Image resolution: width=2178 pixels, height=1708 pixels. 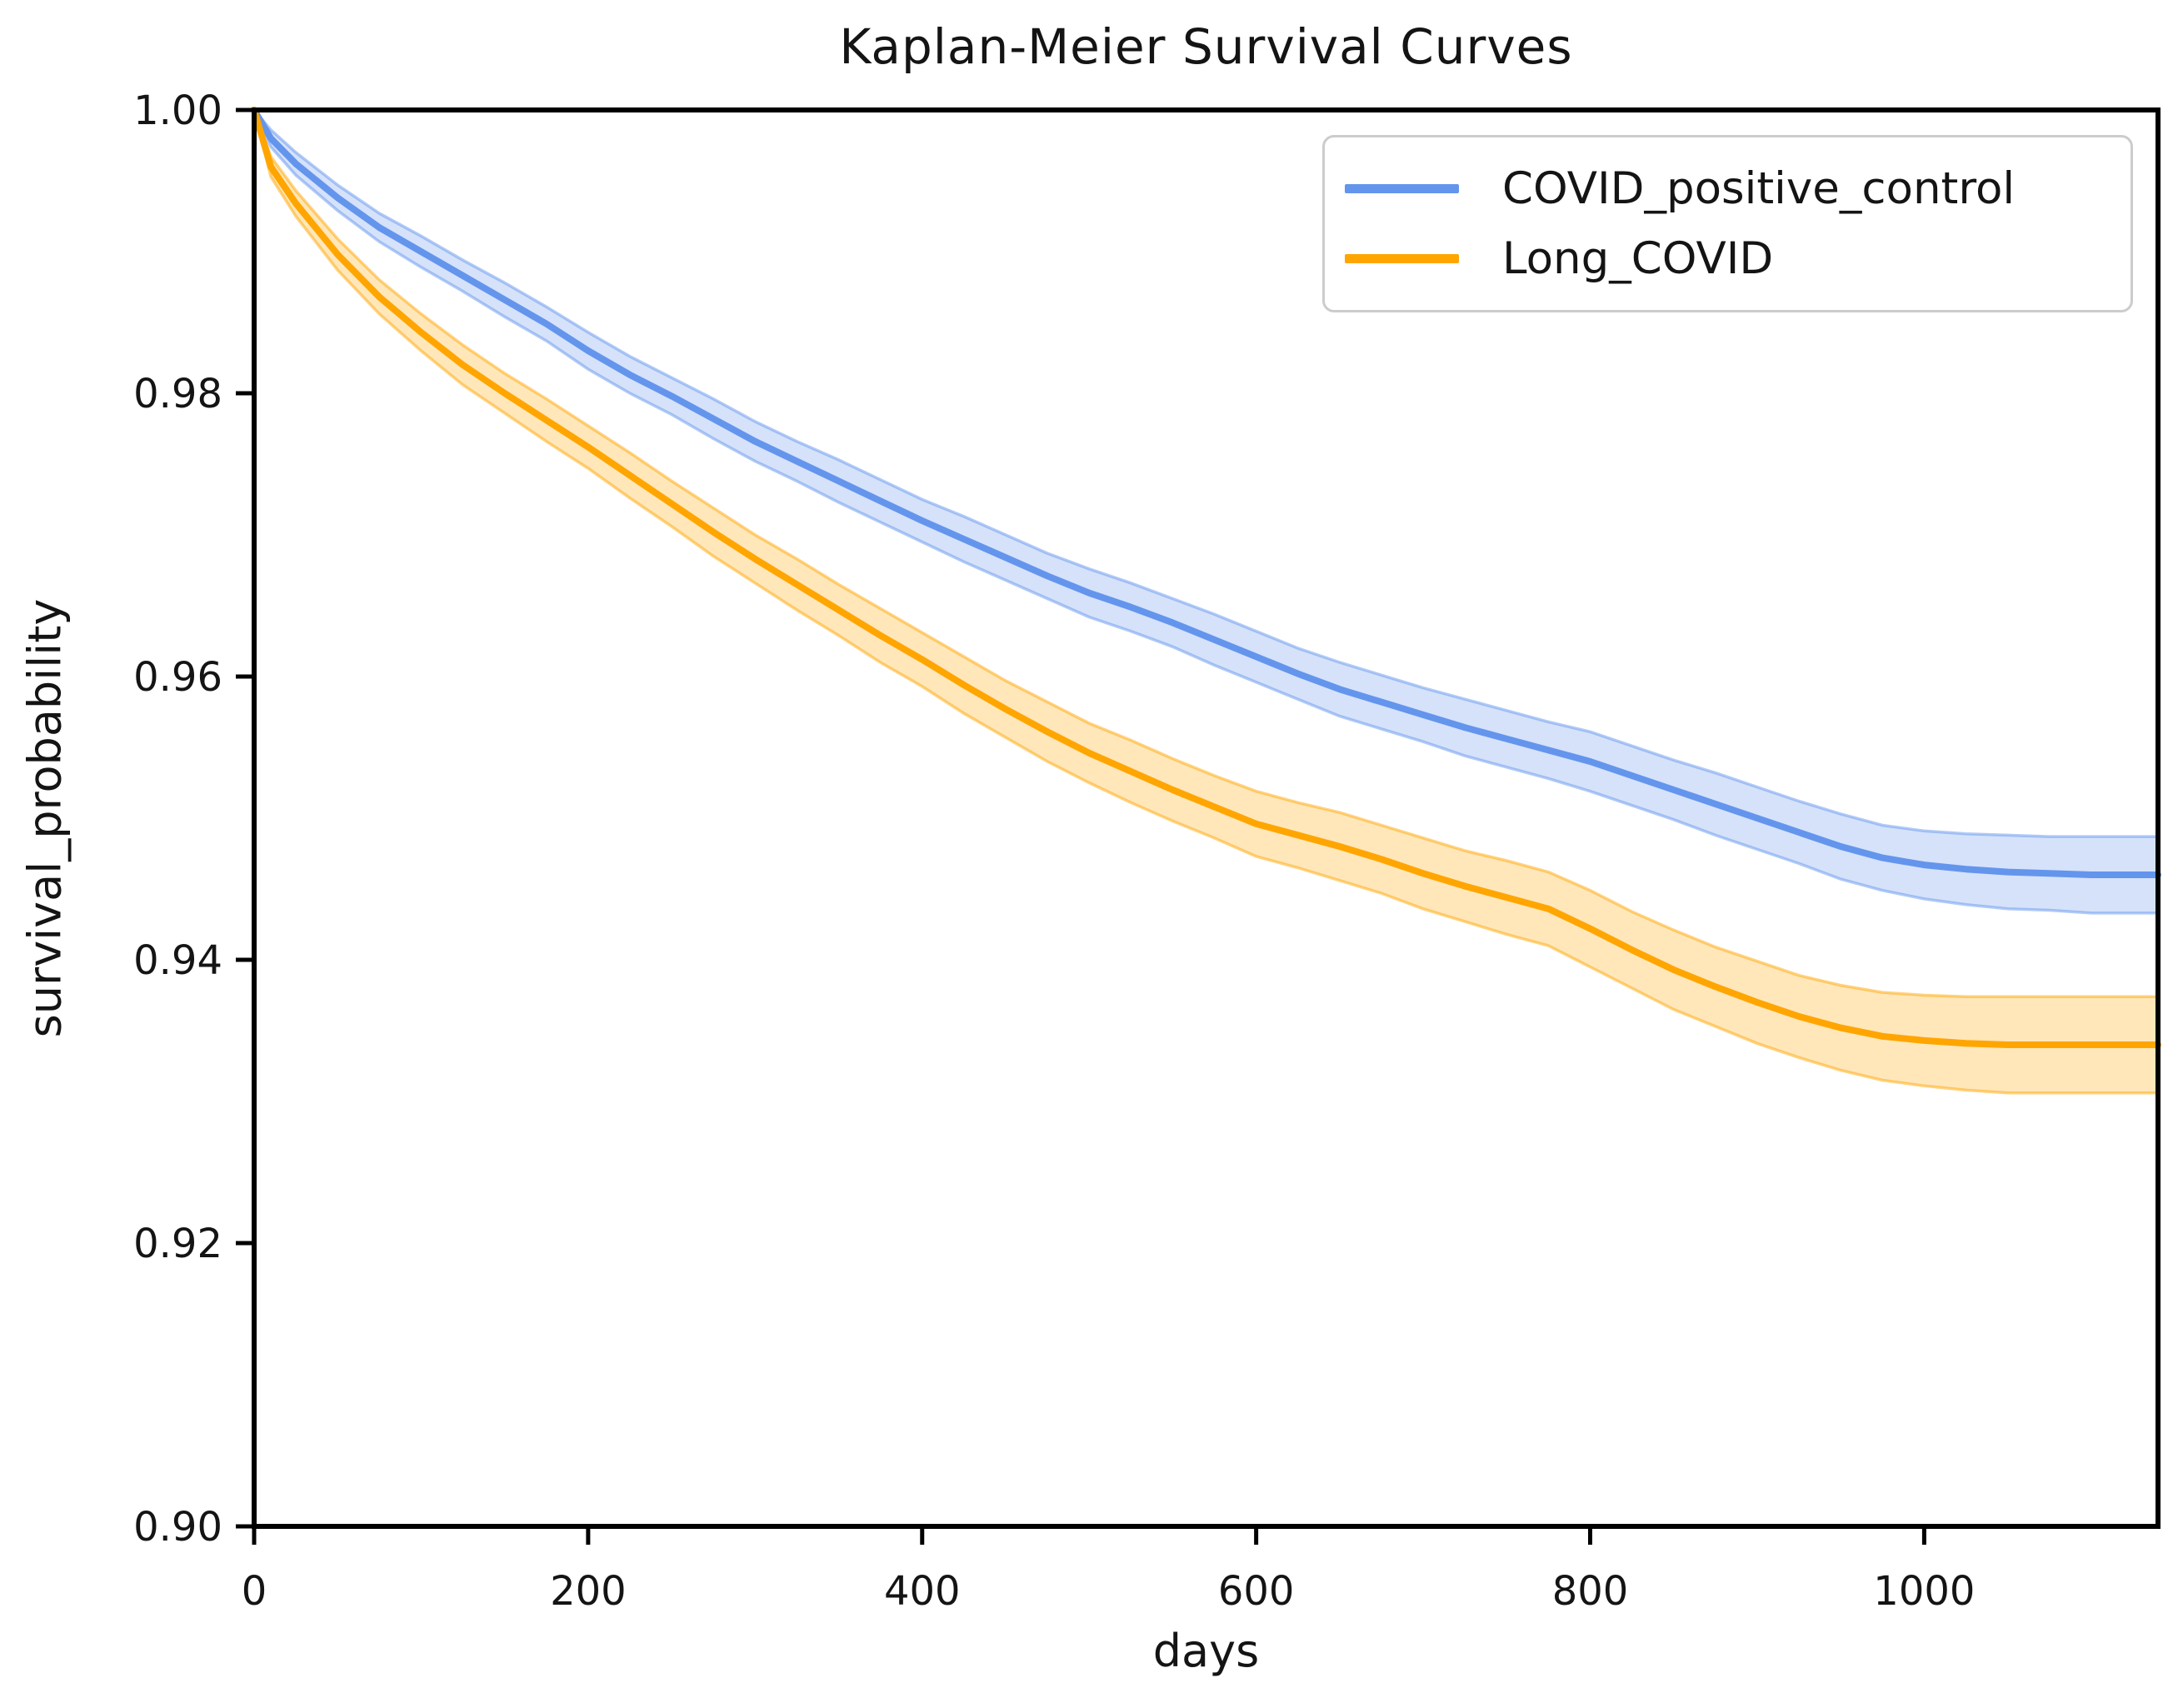 I want to click on x-axis-label: days, so click(x=1206, y=1651).